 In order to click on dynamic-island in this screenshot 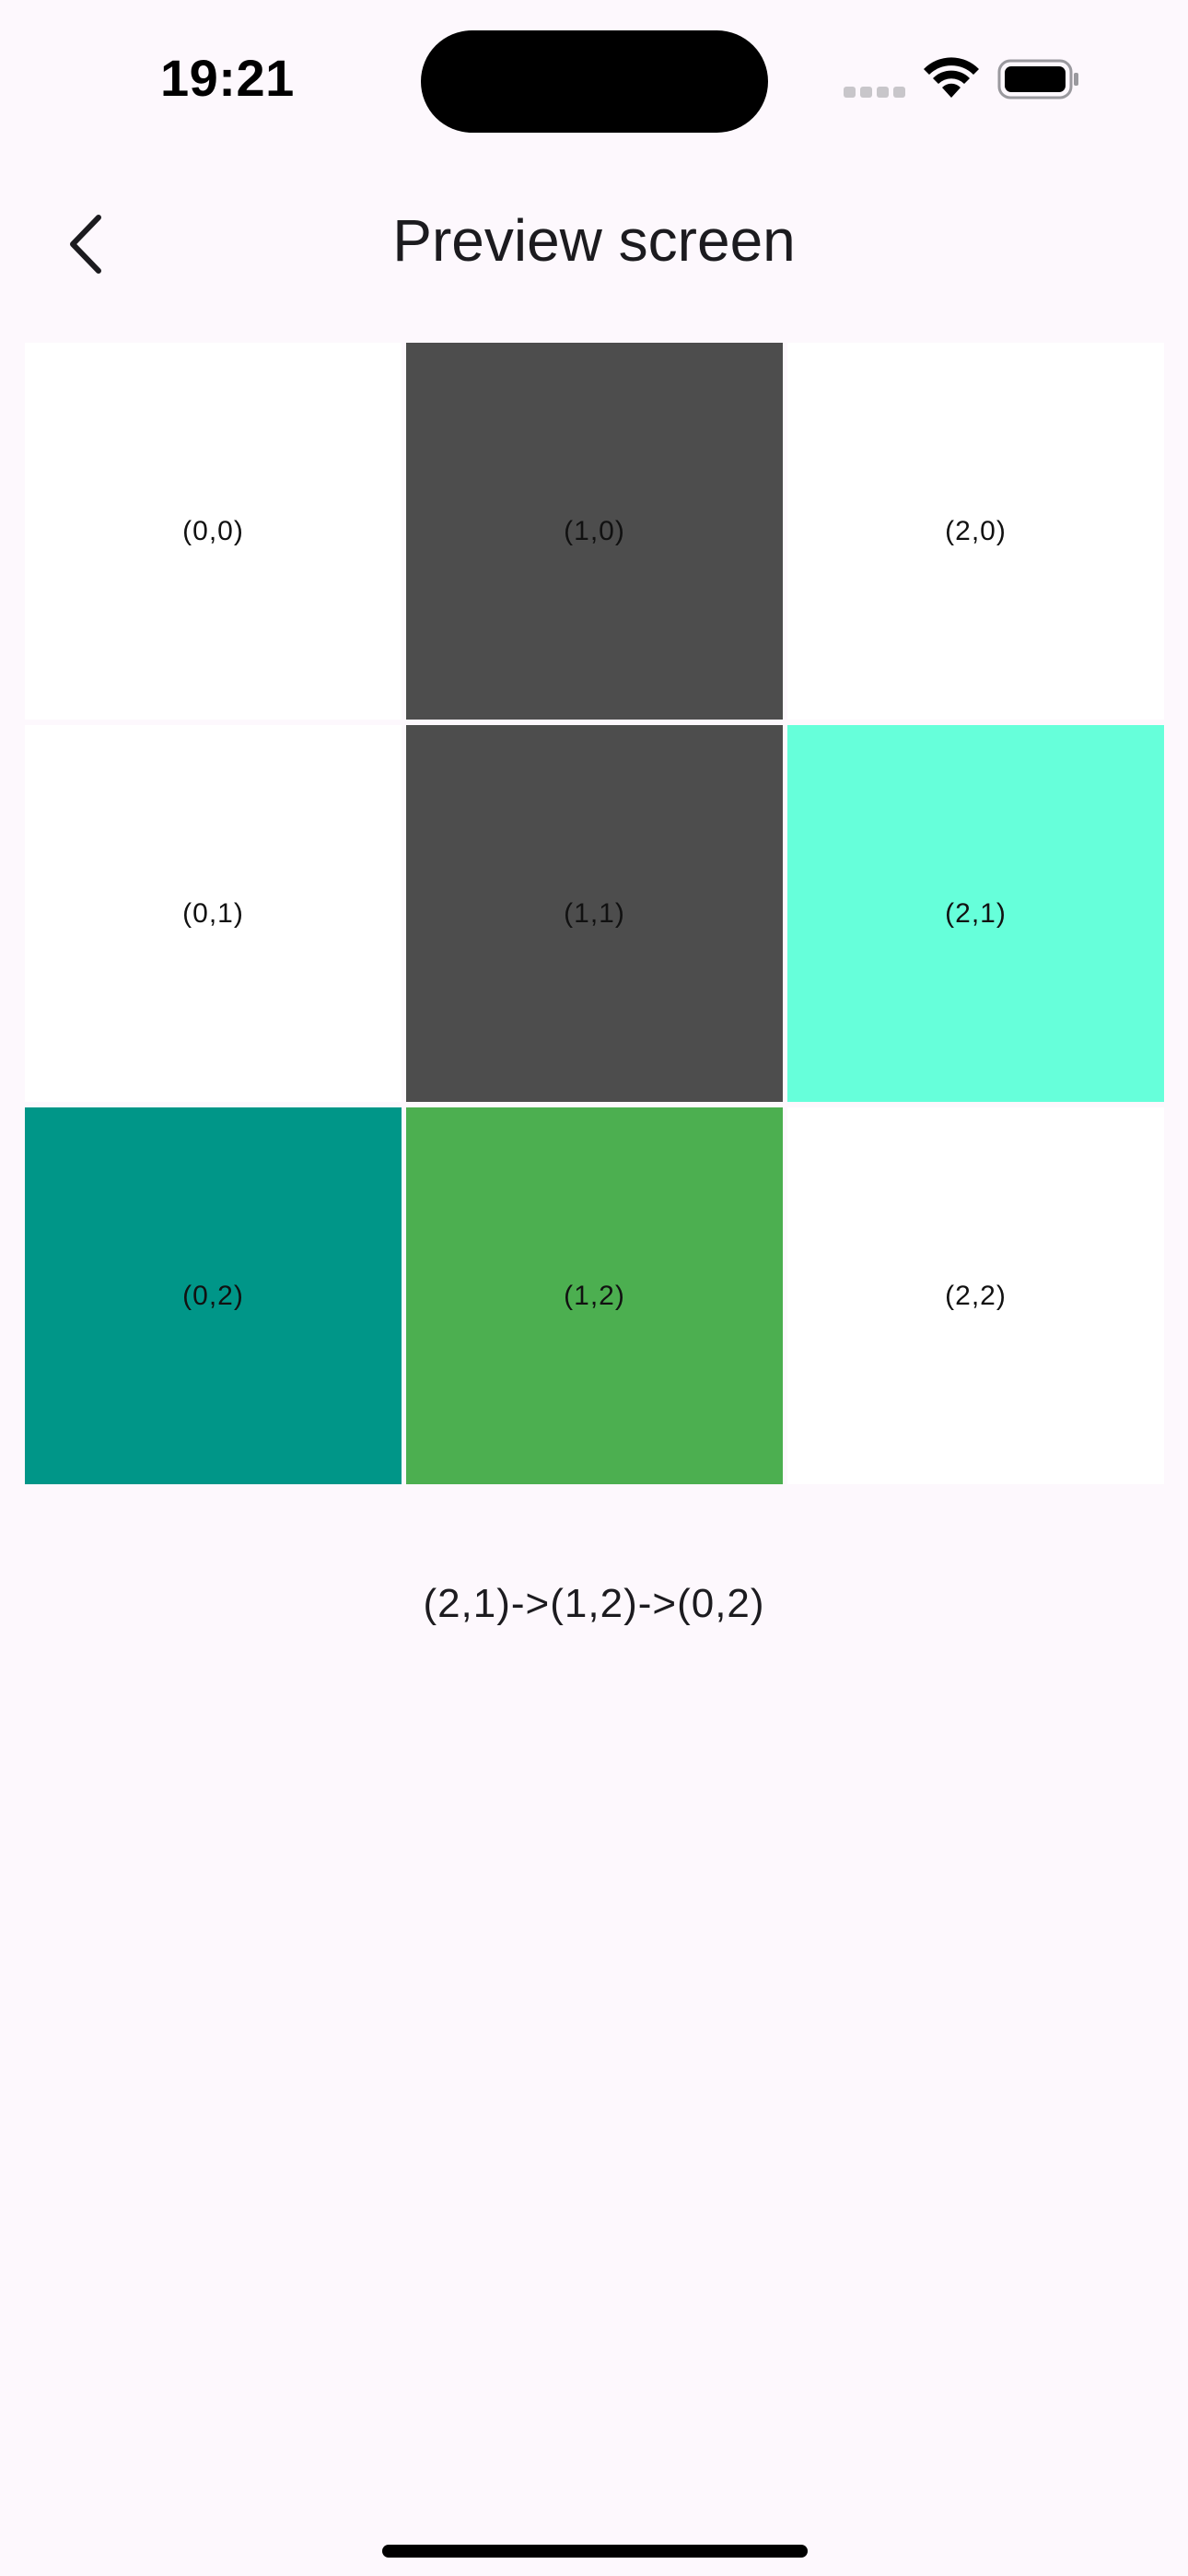, I will do `click(594, 81)`.